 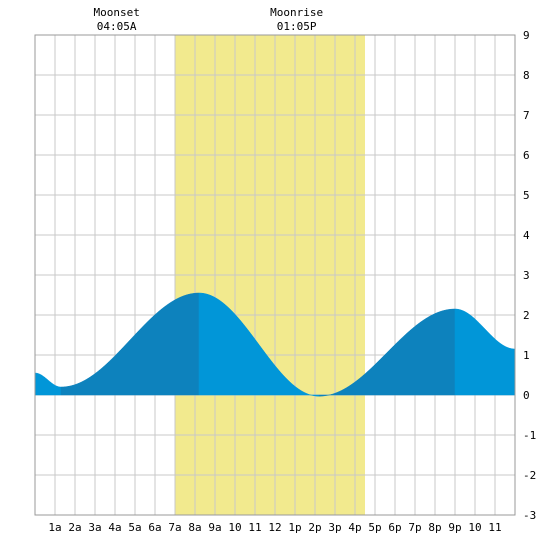 I want to click on y-tick-label: 4, so click(x=526, y=235).